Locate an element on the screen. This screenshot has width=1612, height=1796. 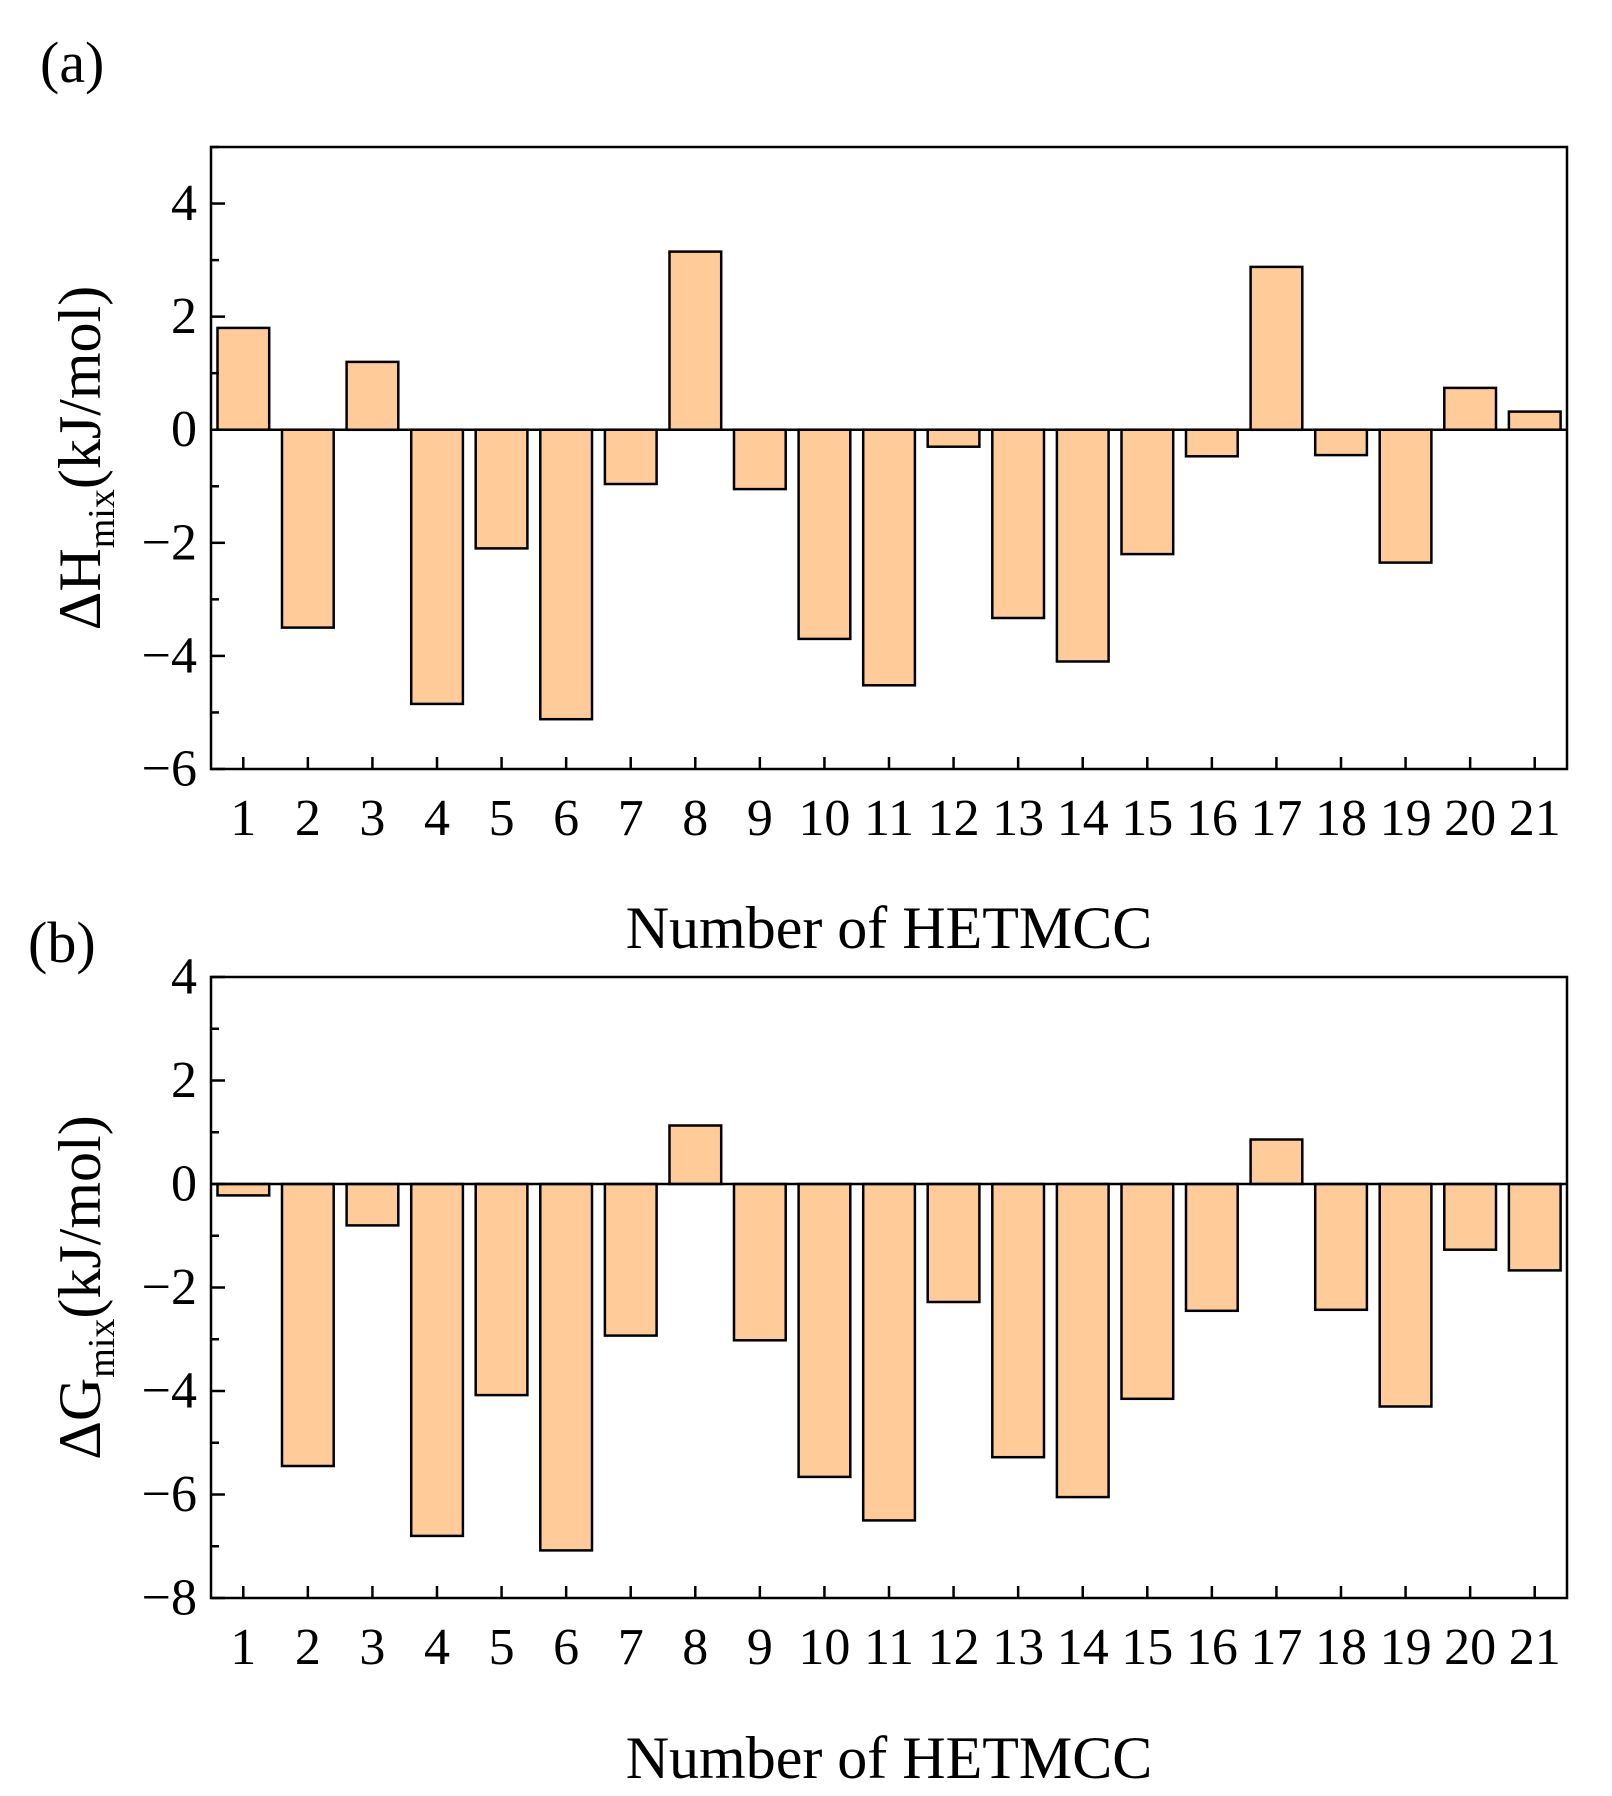
y-axis-title-main: ΔH is located at coordinates (80, 589).